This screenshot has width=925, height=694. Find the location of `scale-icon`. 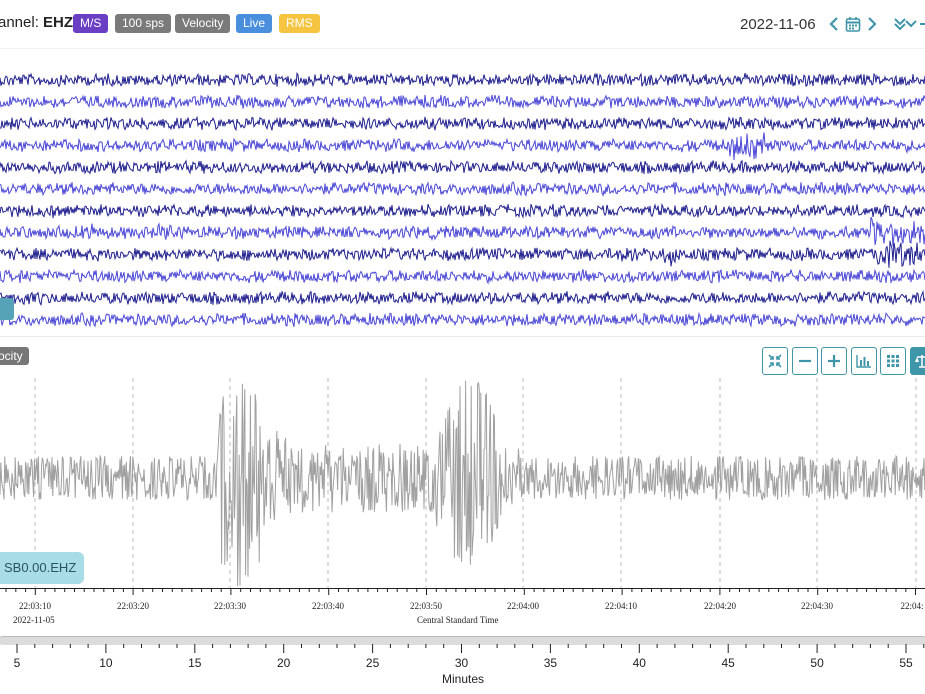

scale-icon is located at coordinates (920, 361).